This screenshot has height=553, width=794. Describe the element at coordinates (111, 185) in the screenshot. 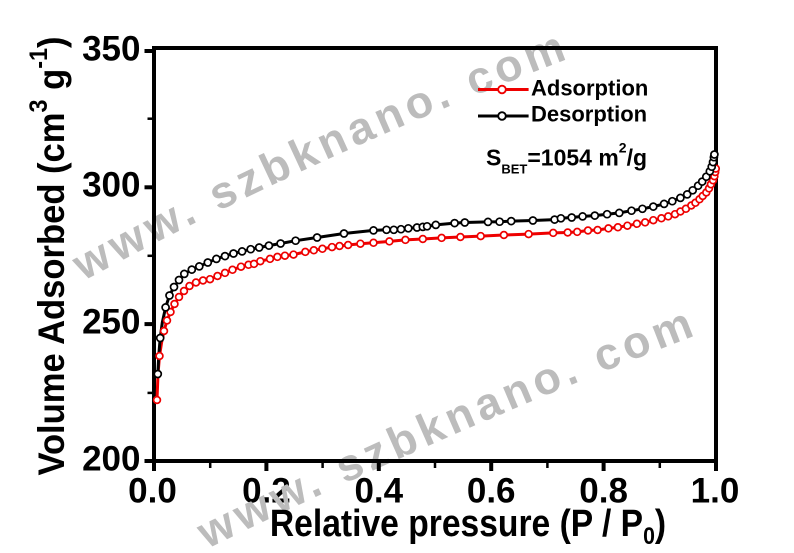

I see `svg-text: 300` at that location.